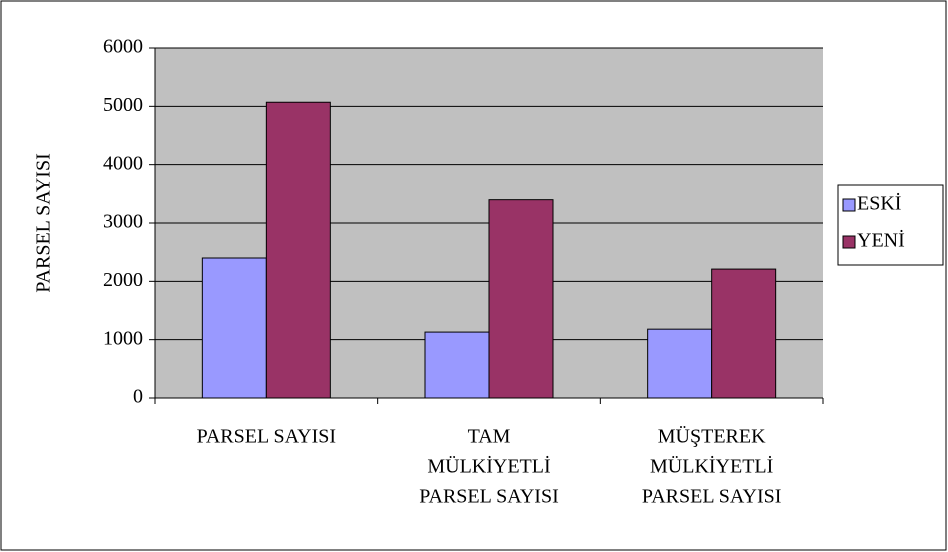  I want to click on y-tick-label: 3000, so click(123, 222).